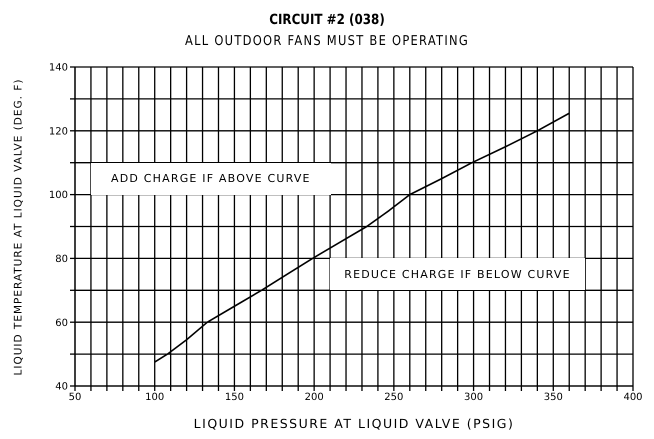  I want to click on y-tick-label: 120, so click(58, 132).